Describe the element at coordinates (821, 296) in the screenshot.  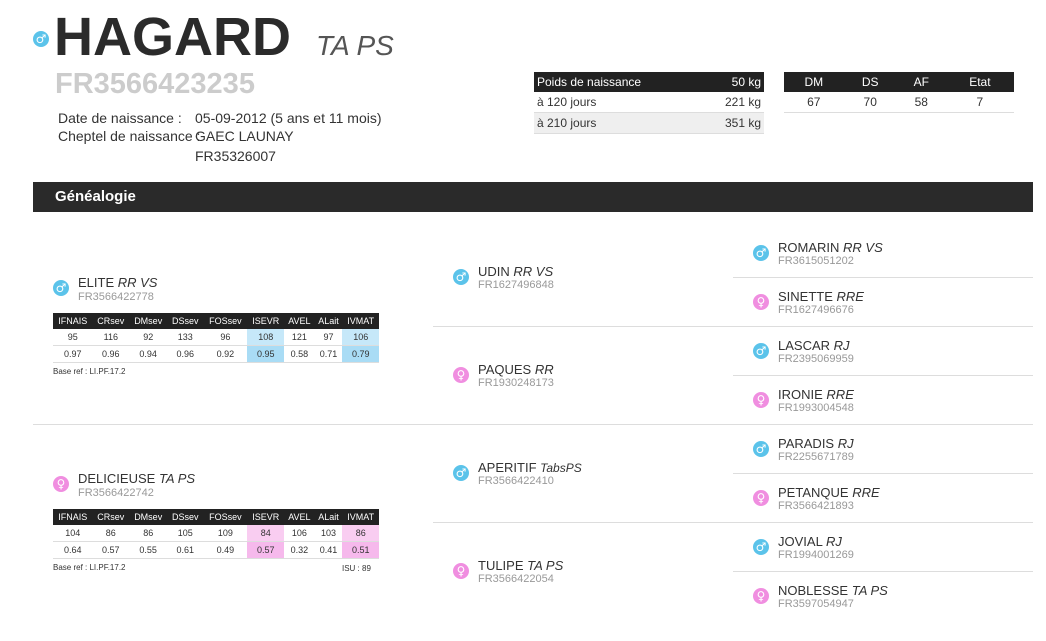
I see `great-grandparent-name: SINETTE RRE` at that location.